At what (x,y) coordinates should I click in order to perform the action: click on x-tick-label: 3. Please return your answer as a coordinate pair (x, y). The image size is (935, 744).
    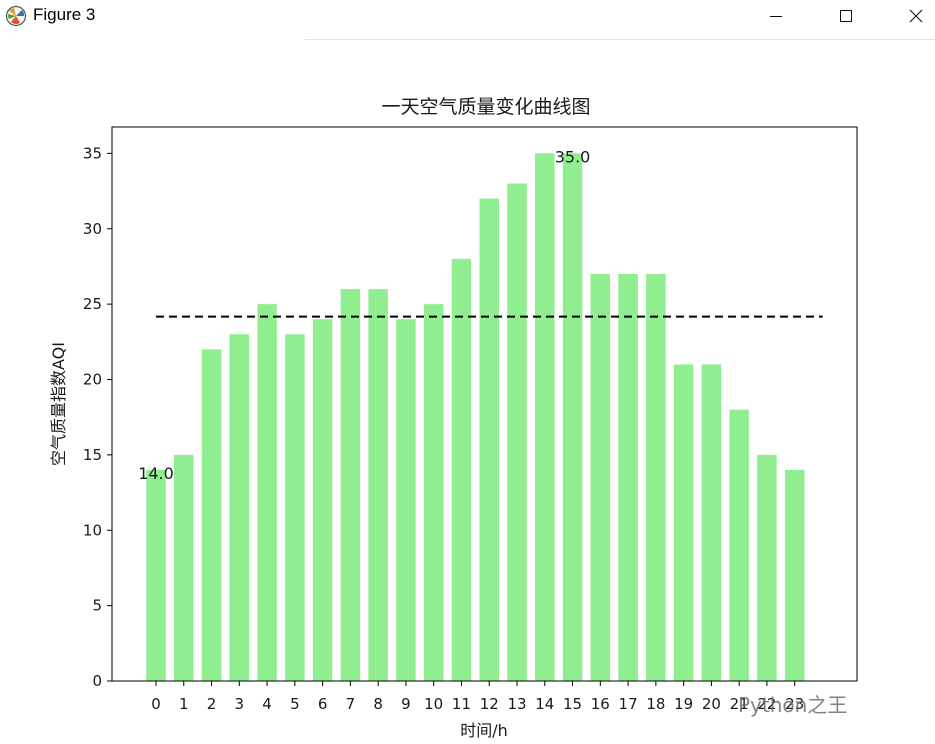
    Looking at the image, I should click on (240, 704).